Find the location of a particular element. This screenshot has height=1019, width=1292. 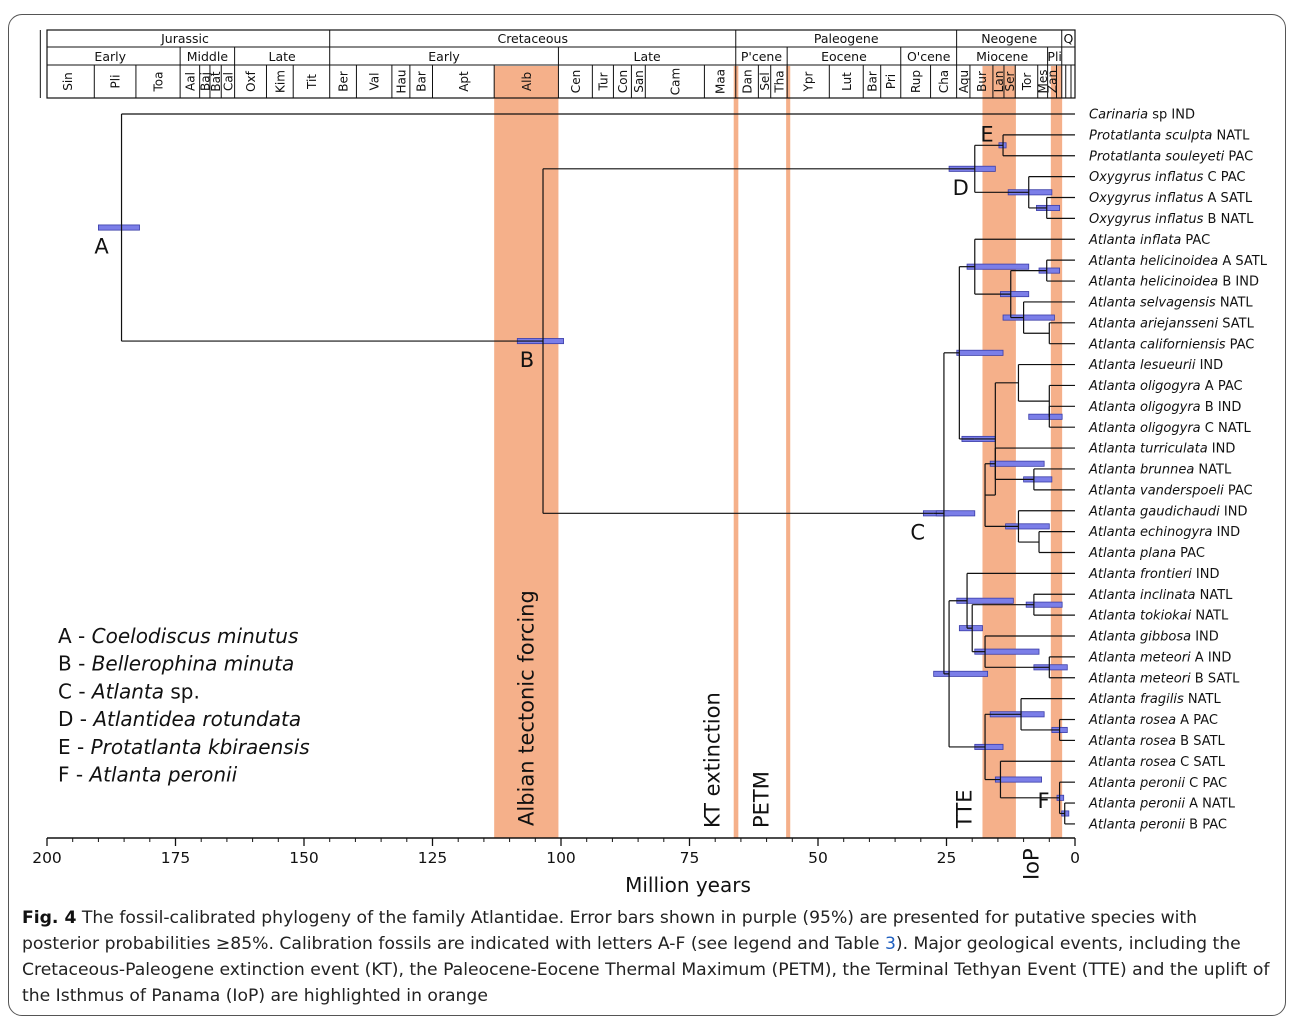

calibration-label: F is located at coordinates (1044, 801).